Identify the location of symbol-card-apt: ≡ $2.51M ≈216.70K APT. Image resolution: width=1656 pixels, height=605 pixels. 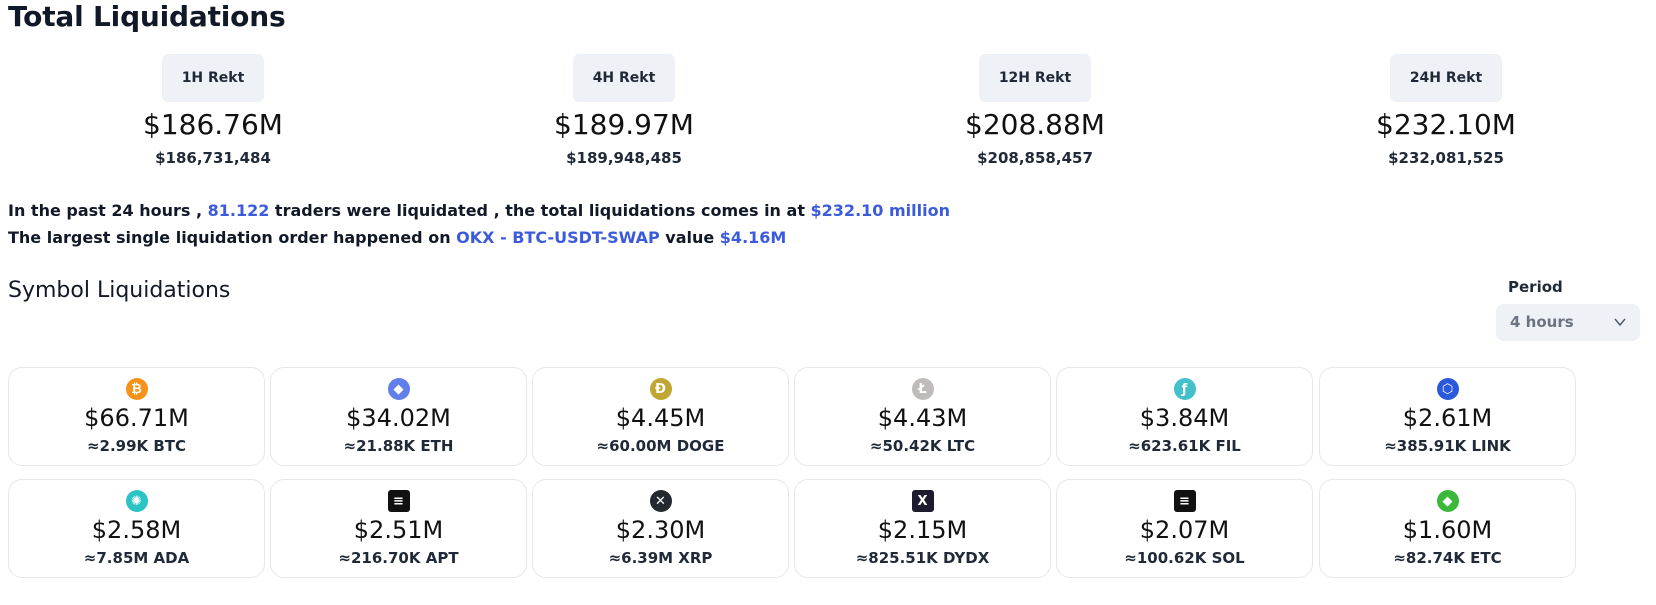
(398, 528).